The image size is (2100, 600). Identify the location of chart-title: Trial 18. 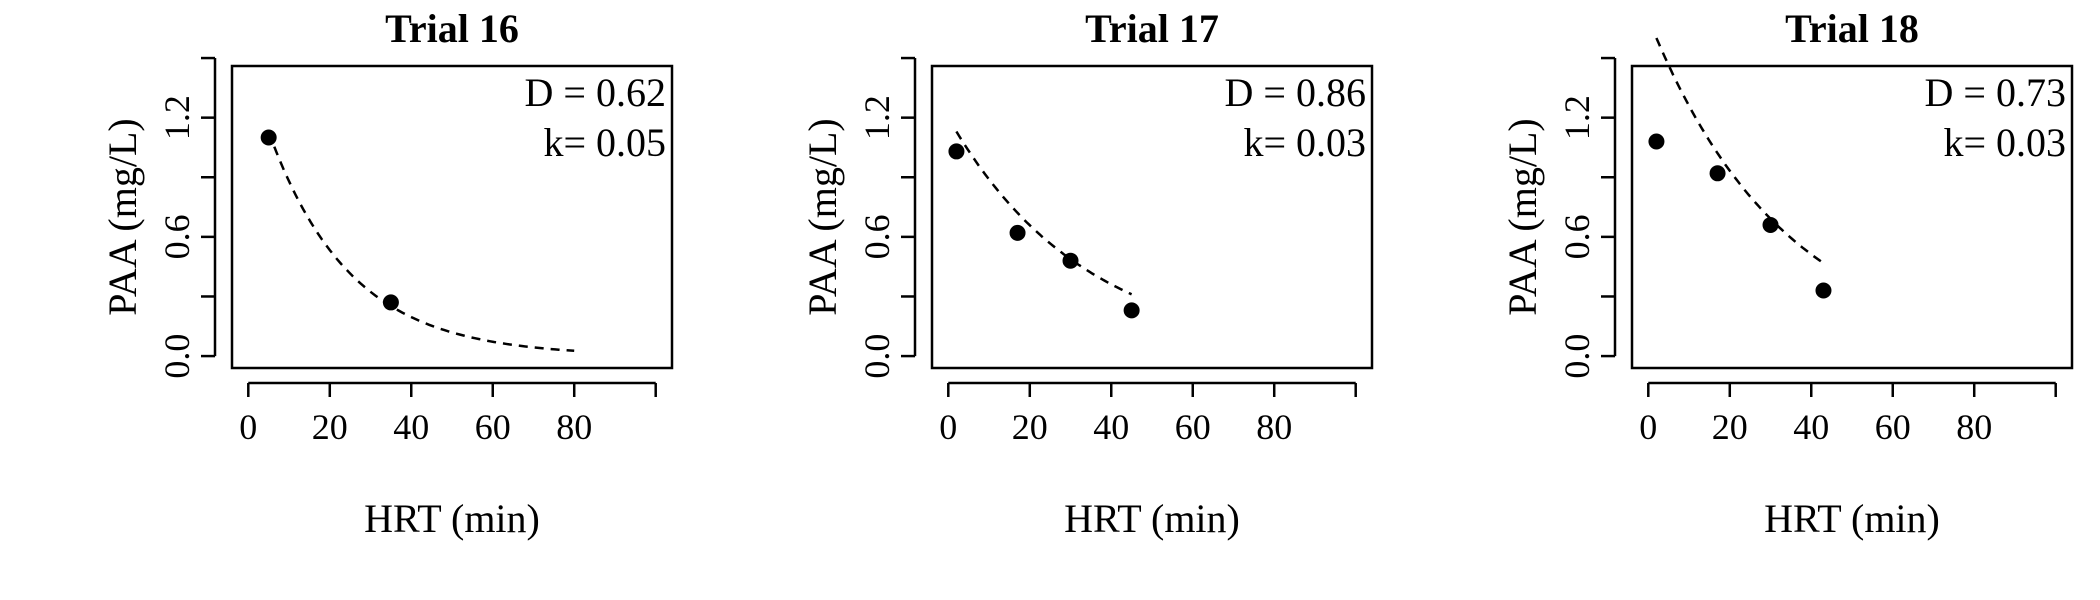
(1852, 28).